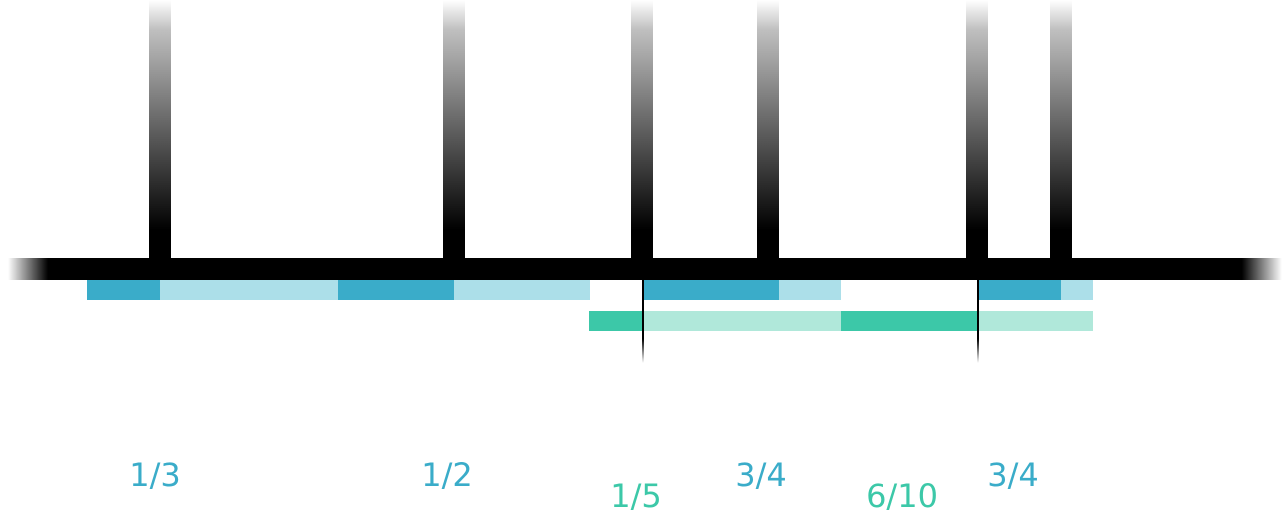  What do you see at coordinates (1013, 475) in the screenshot?
I see `label-3-4-second: 3/4` at bounding box center [1013, 475].